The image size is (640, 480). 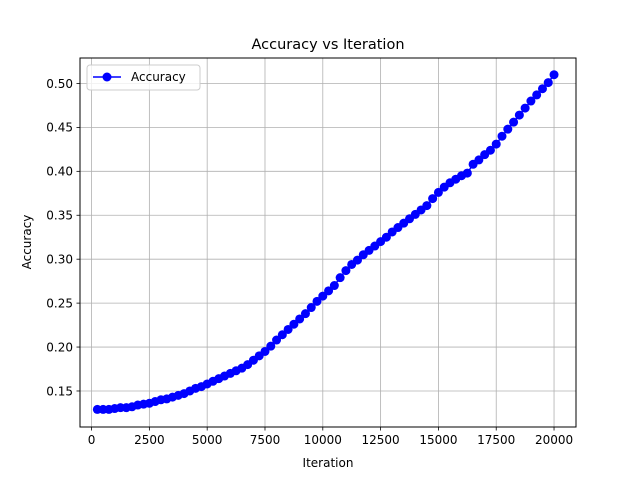 What do you see at coordinates (63, 237) in the screenshot?
I see `y-axis: 0.15 0.20 0.25 0.30 0.35 0.40 0.45 0.50` at bounding box center [63, 237].